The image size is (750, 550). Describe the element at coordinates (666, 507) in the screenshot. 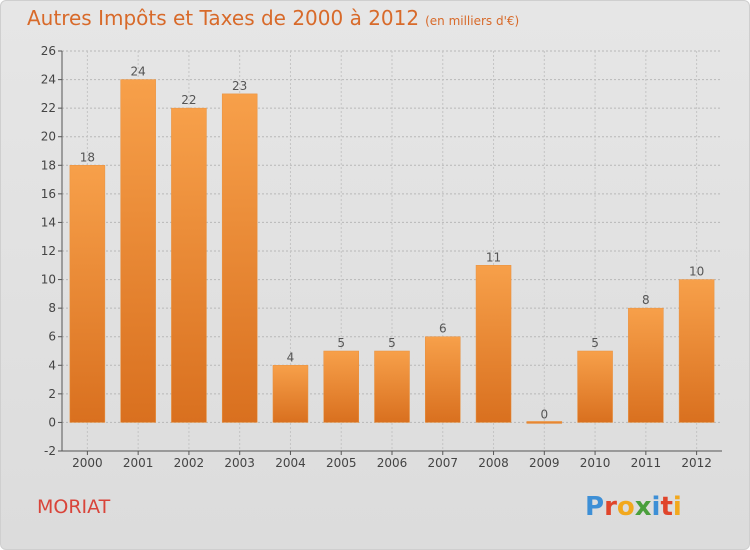

I see `logo-letter: t` at that location.